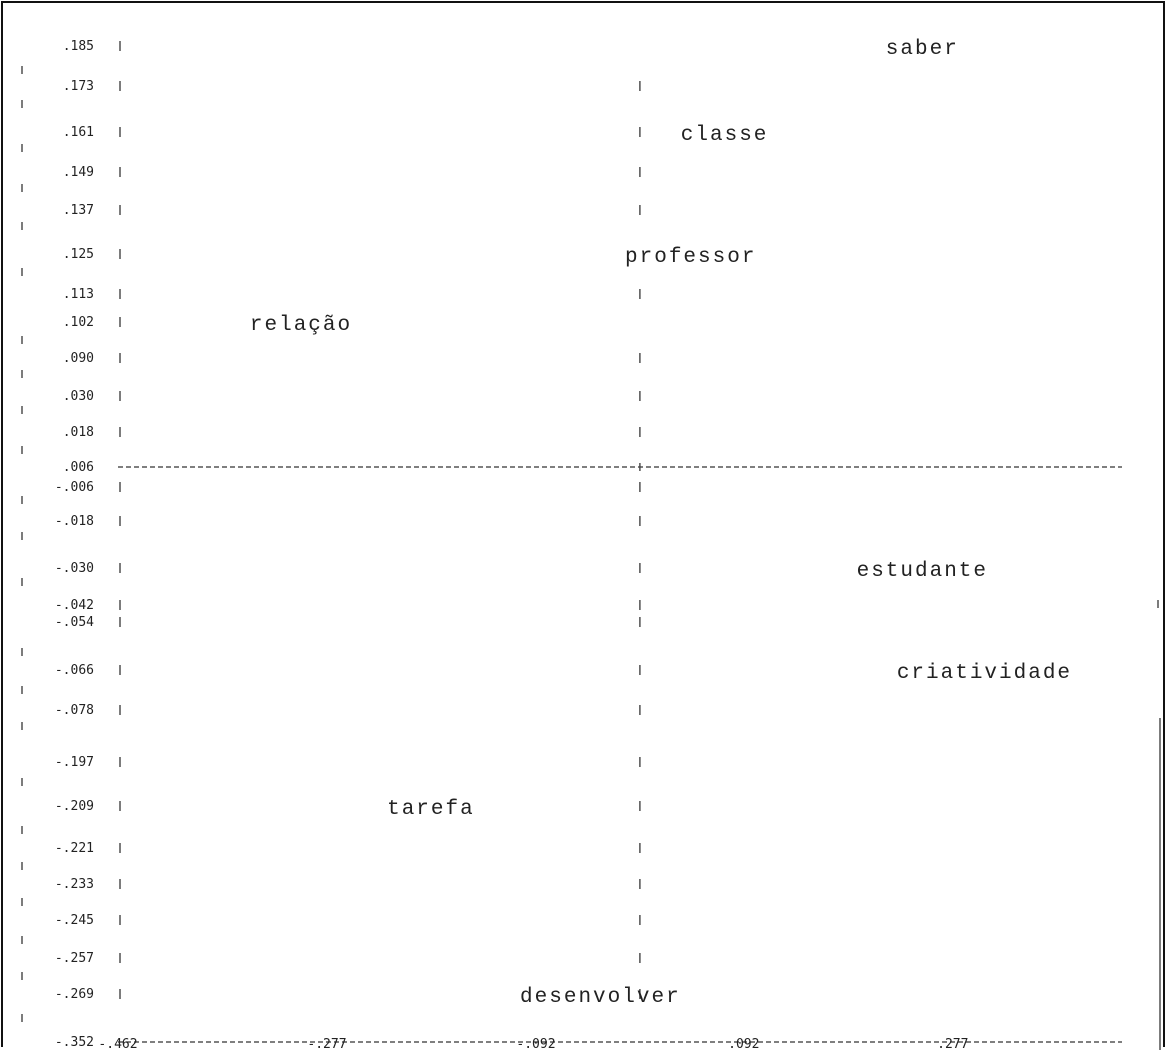 The width and height of the screenshot is (1169, 1050). Describe the element at coordinates (78, 254) in the screenshot. I see `y-tick-label: .125` at that location.